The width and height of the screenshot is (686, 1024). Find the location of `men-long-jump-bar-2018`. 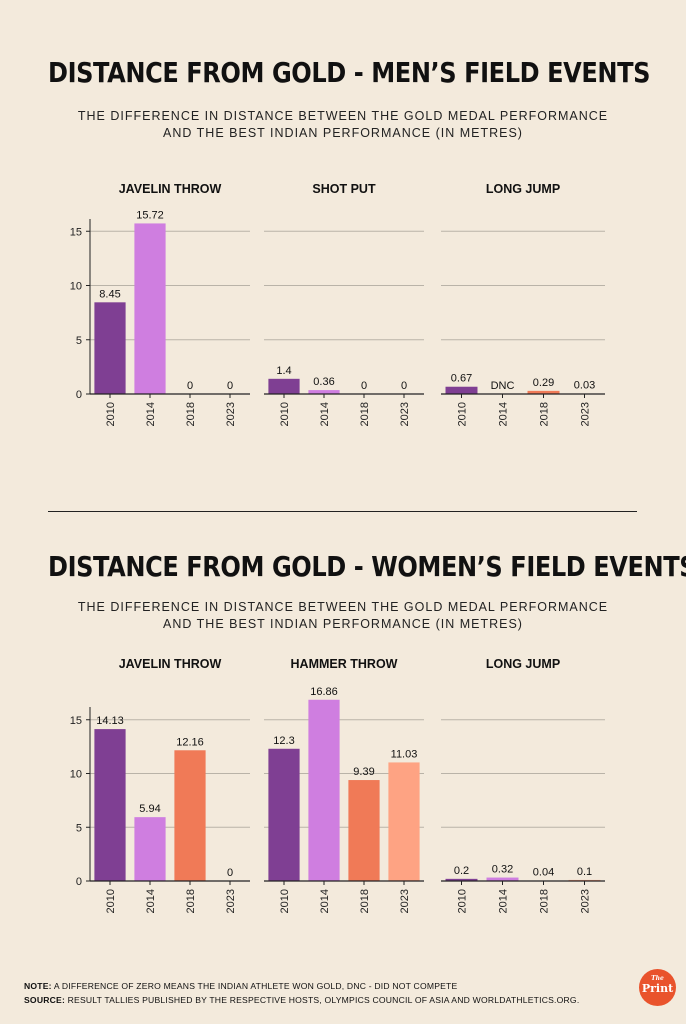

men-long-jump-bar-2018 is located at coordinates (543, 392).